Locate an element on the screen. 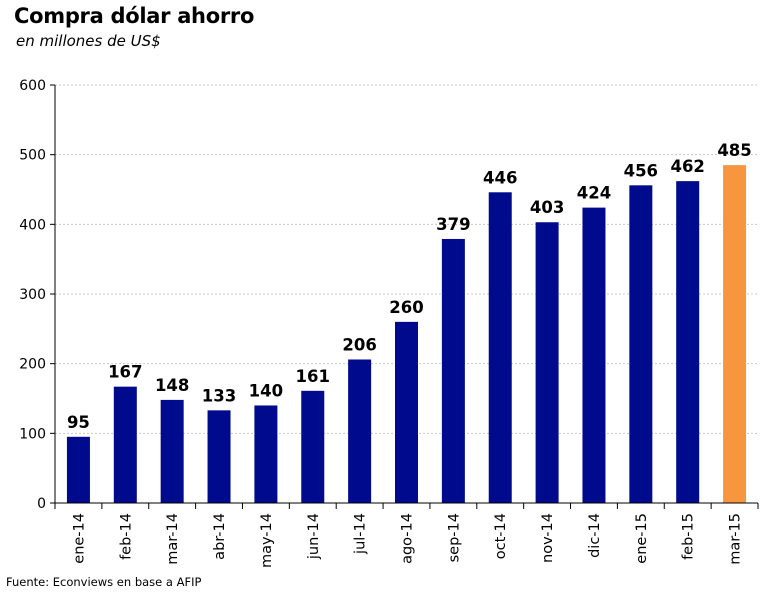 This screenshot has width=777, height=593. x-tick-label: dic-14 is located at coordinates (595, 535).